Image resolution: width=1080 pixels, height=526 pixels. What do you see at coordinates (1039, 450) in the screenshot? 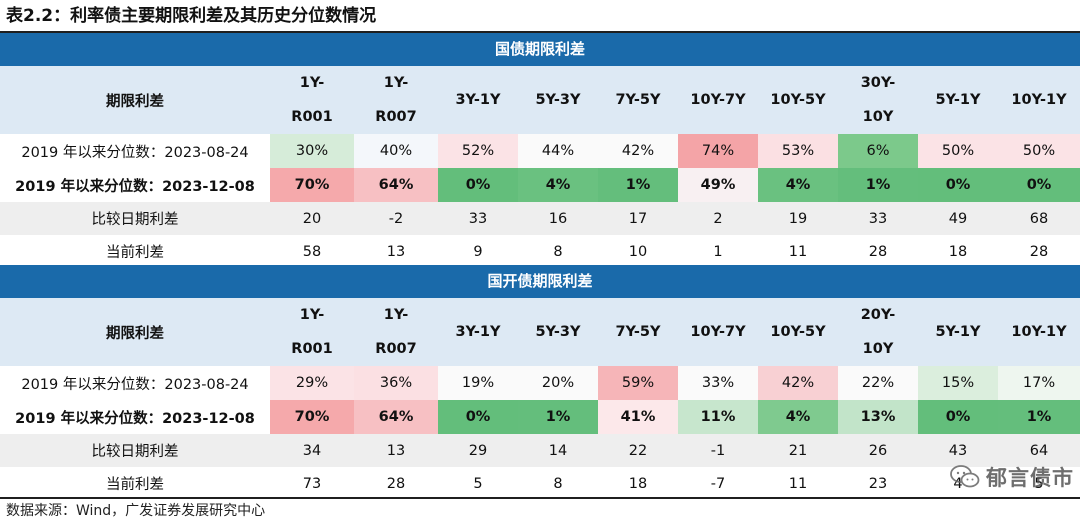
I see `table-cell: 64` at bounding box center [1039, 450].